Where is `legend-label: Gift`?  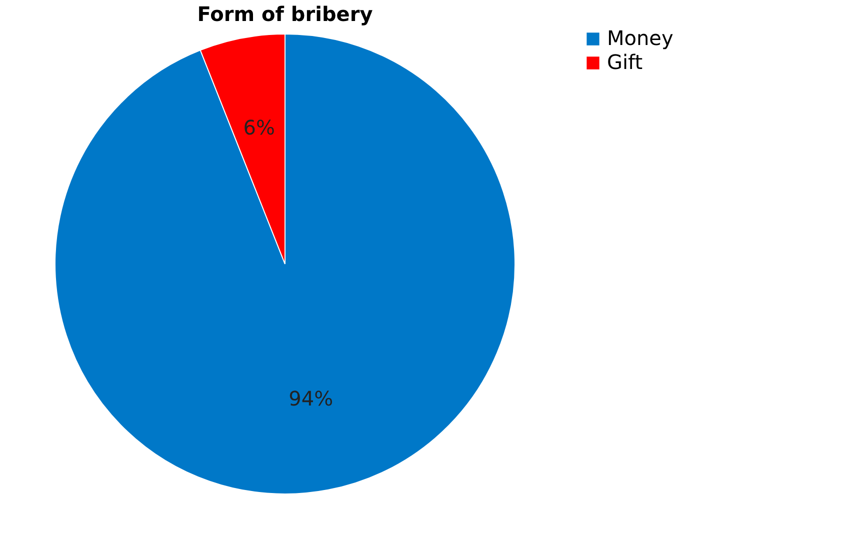
legend-label: Gift is located at coordinates (625, 62).